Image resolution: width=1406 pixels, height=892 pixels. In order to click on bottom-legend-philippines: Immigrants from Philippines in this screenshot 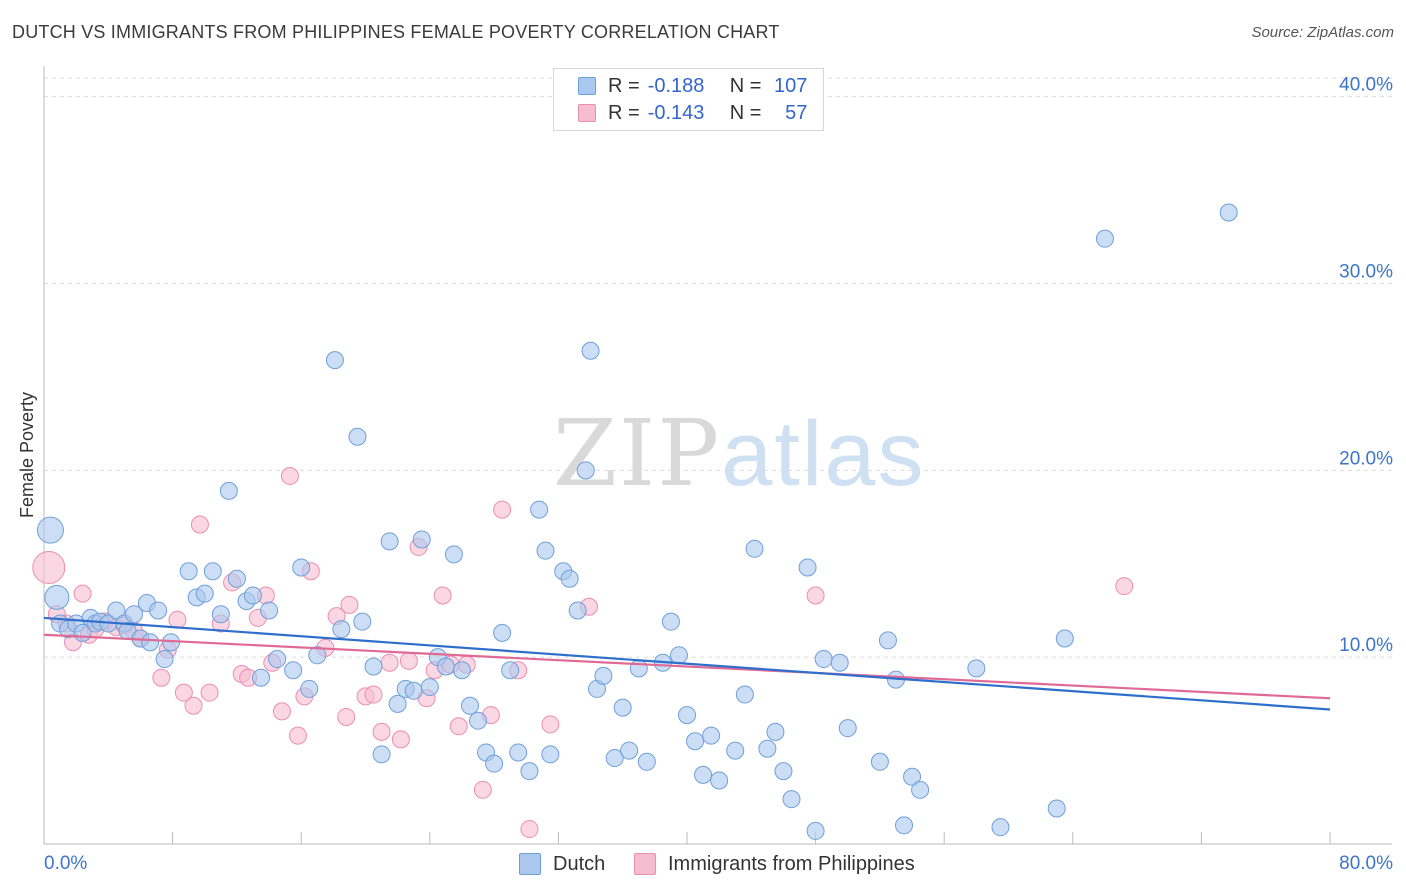, I will do `click(774, 864)`.